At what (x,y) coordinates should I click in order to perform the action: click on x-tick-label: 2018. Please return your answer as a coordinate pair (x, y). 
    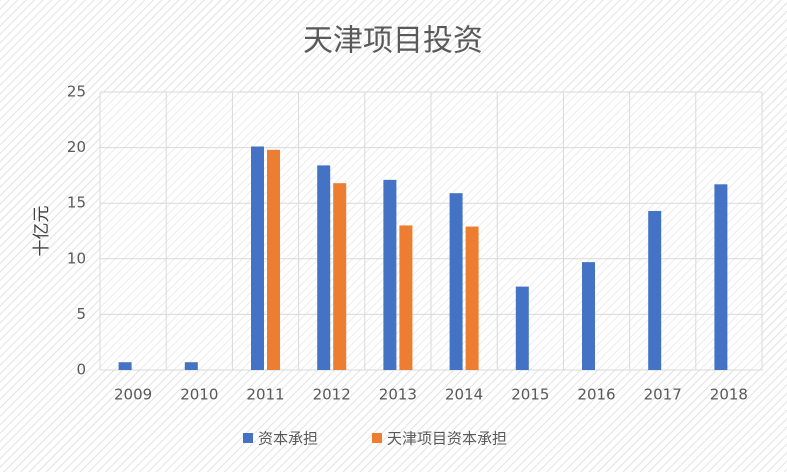
    Looking at the image, I should click on (729, 395).